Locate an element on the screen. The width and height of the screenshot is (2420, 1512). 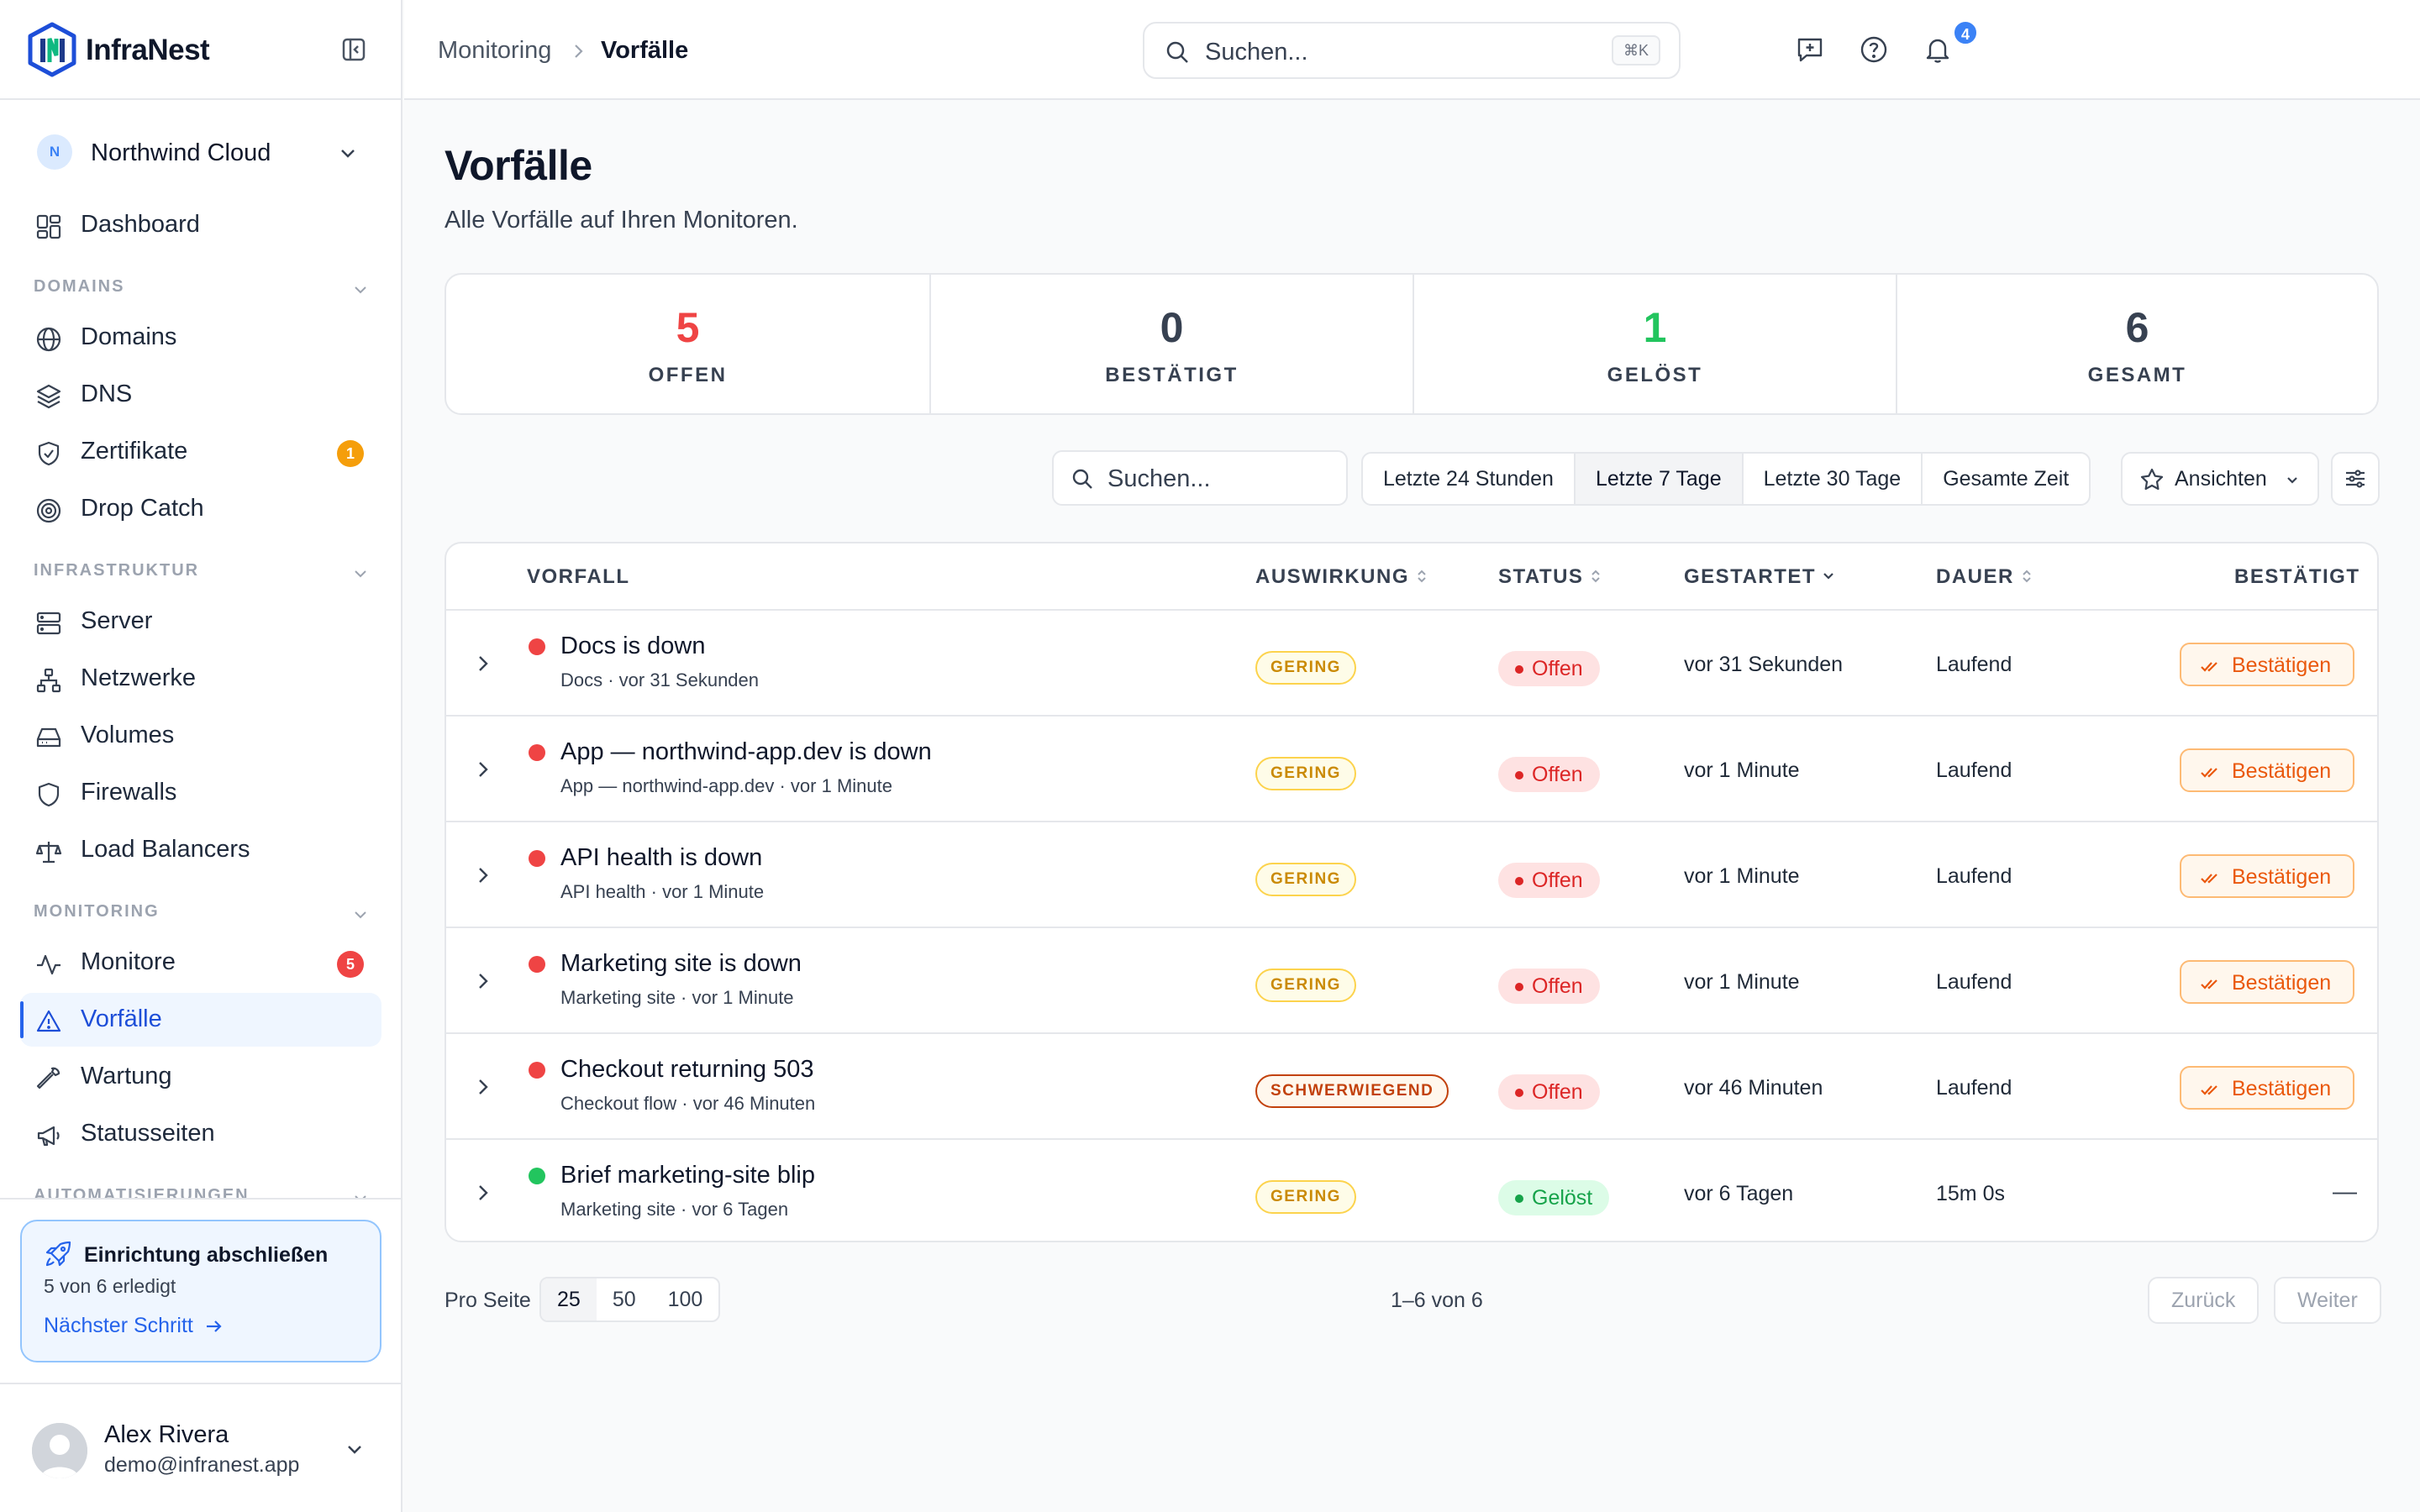
col-impact: AUSWIRKUNG is located at coordinates (1342, 577).